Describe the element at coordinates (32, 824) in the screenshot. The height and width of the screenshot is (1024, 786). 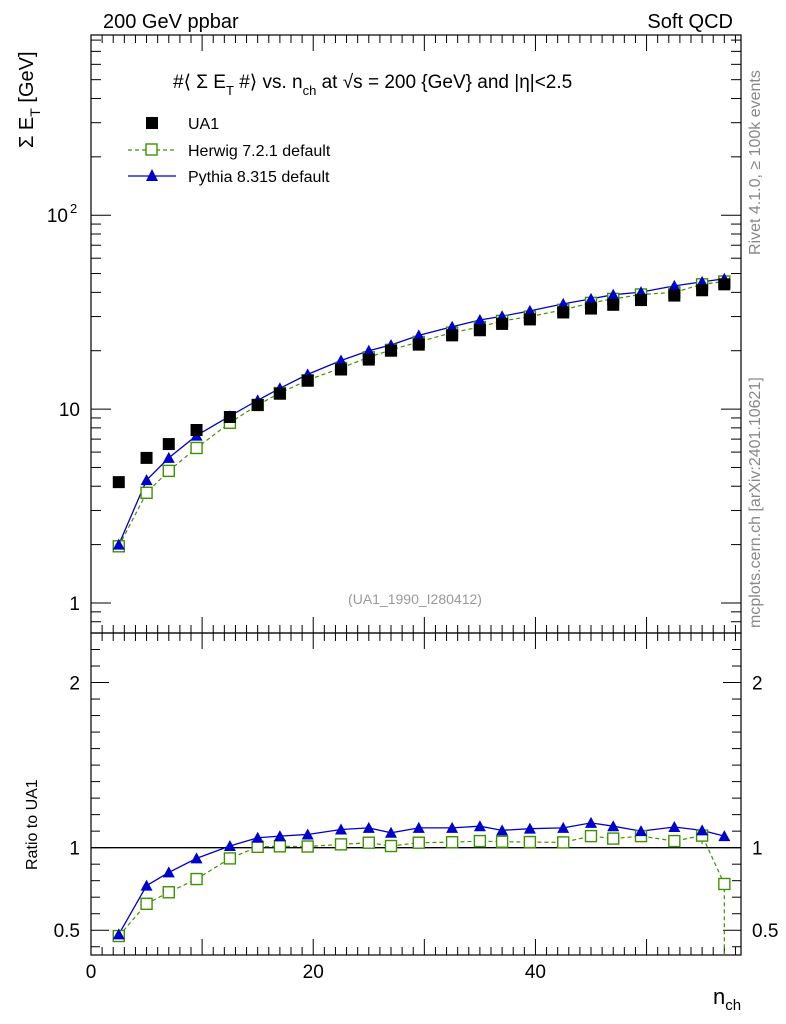
I see `ratio-ylabel: Ratio to UA1` at that location.